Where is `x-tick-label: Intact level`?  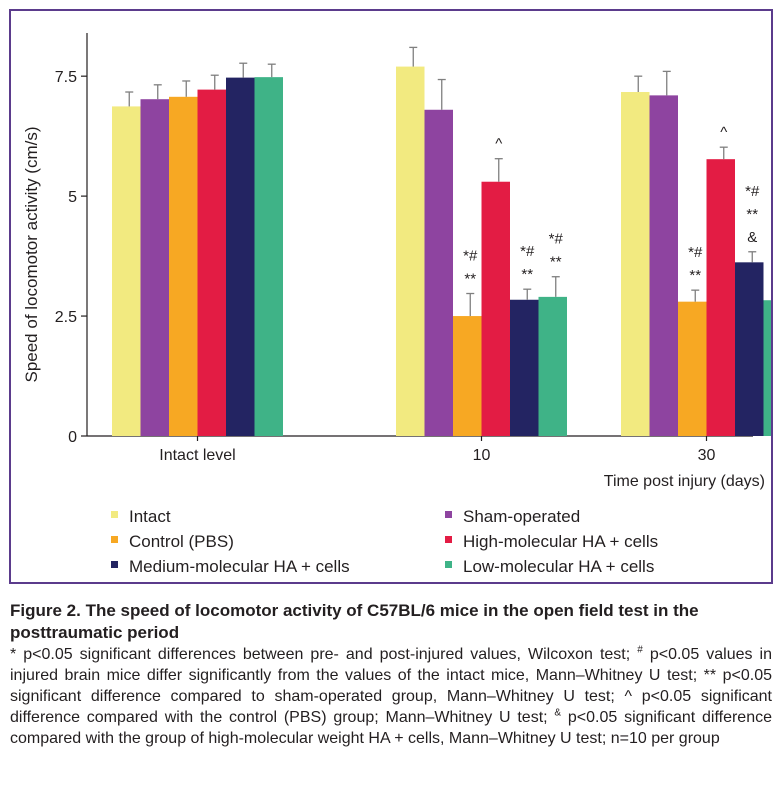 x-tick-label: Intact level is located at coordinates (197, 455).